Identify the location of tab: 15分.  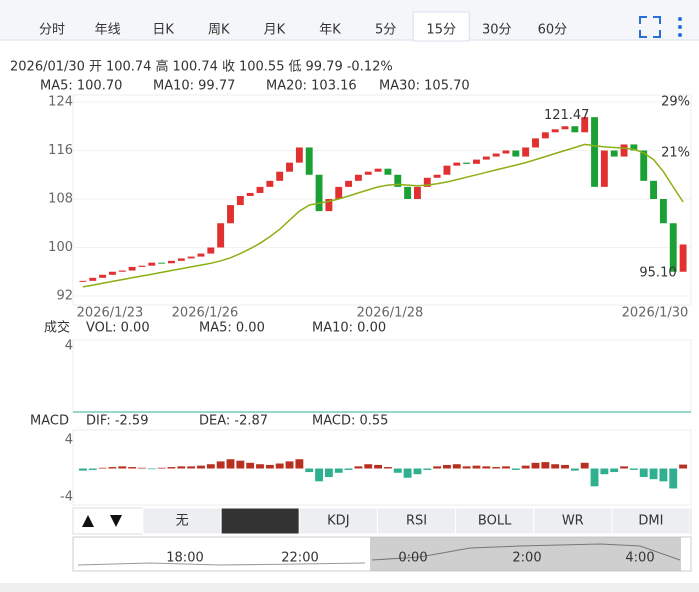
(441, 30).